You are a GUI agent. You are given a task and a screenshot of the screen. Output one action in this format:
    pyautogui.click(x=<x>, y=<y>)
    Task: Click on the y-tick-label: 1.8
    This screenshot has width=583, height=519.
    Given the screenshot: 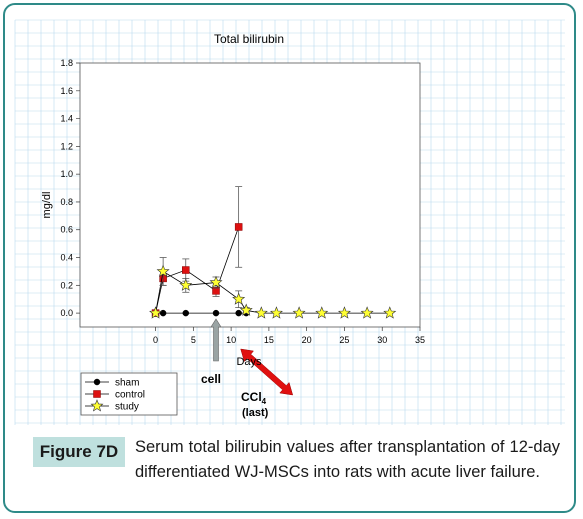 What is the action you would take?
    pyautogui.click(x=66, y=63)
    